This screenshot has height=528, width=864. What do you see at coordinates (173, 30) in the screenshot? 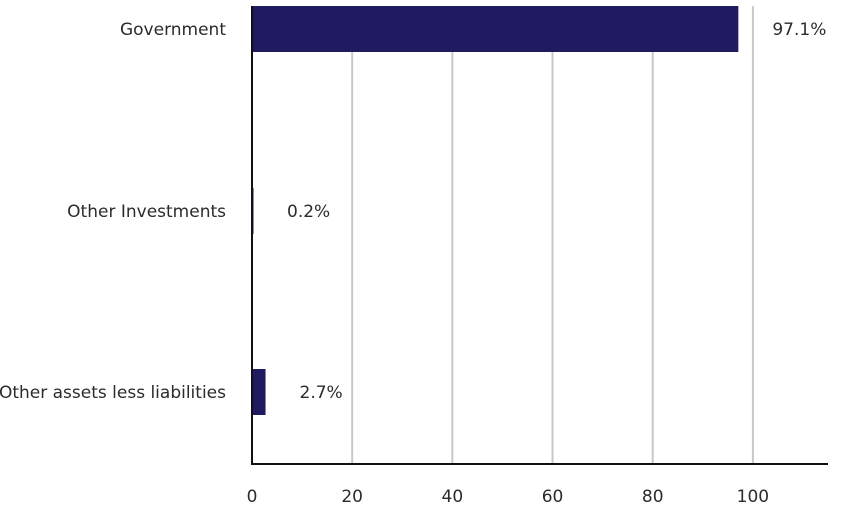
I see `category-label-0: Government` at bounding box center [173, 30].